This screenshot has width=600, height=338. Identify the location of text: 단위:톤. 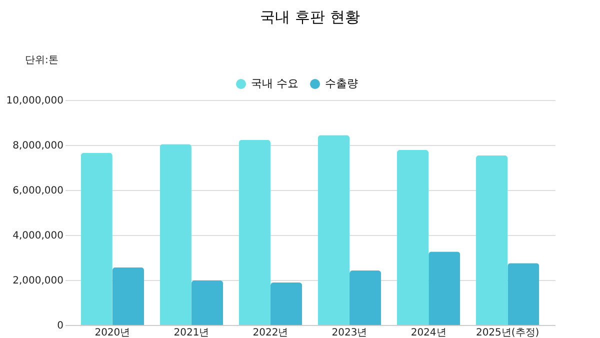
(41, 60).